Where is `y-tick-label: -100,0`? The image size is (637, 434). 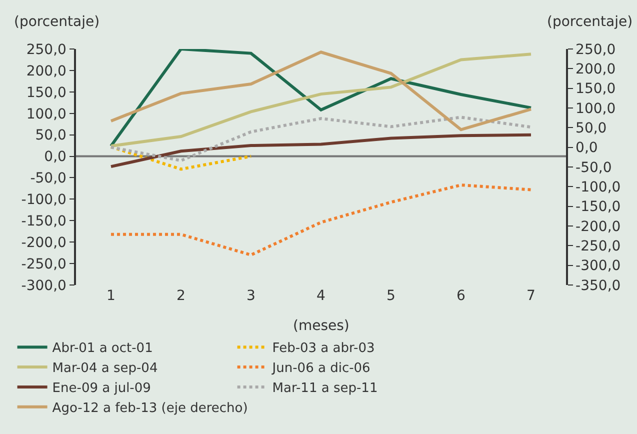
y-tick-label: -100,0 is located at coordinates (43, 200).